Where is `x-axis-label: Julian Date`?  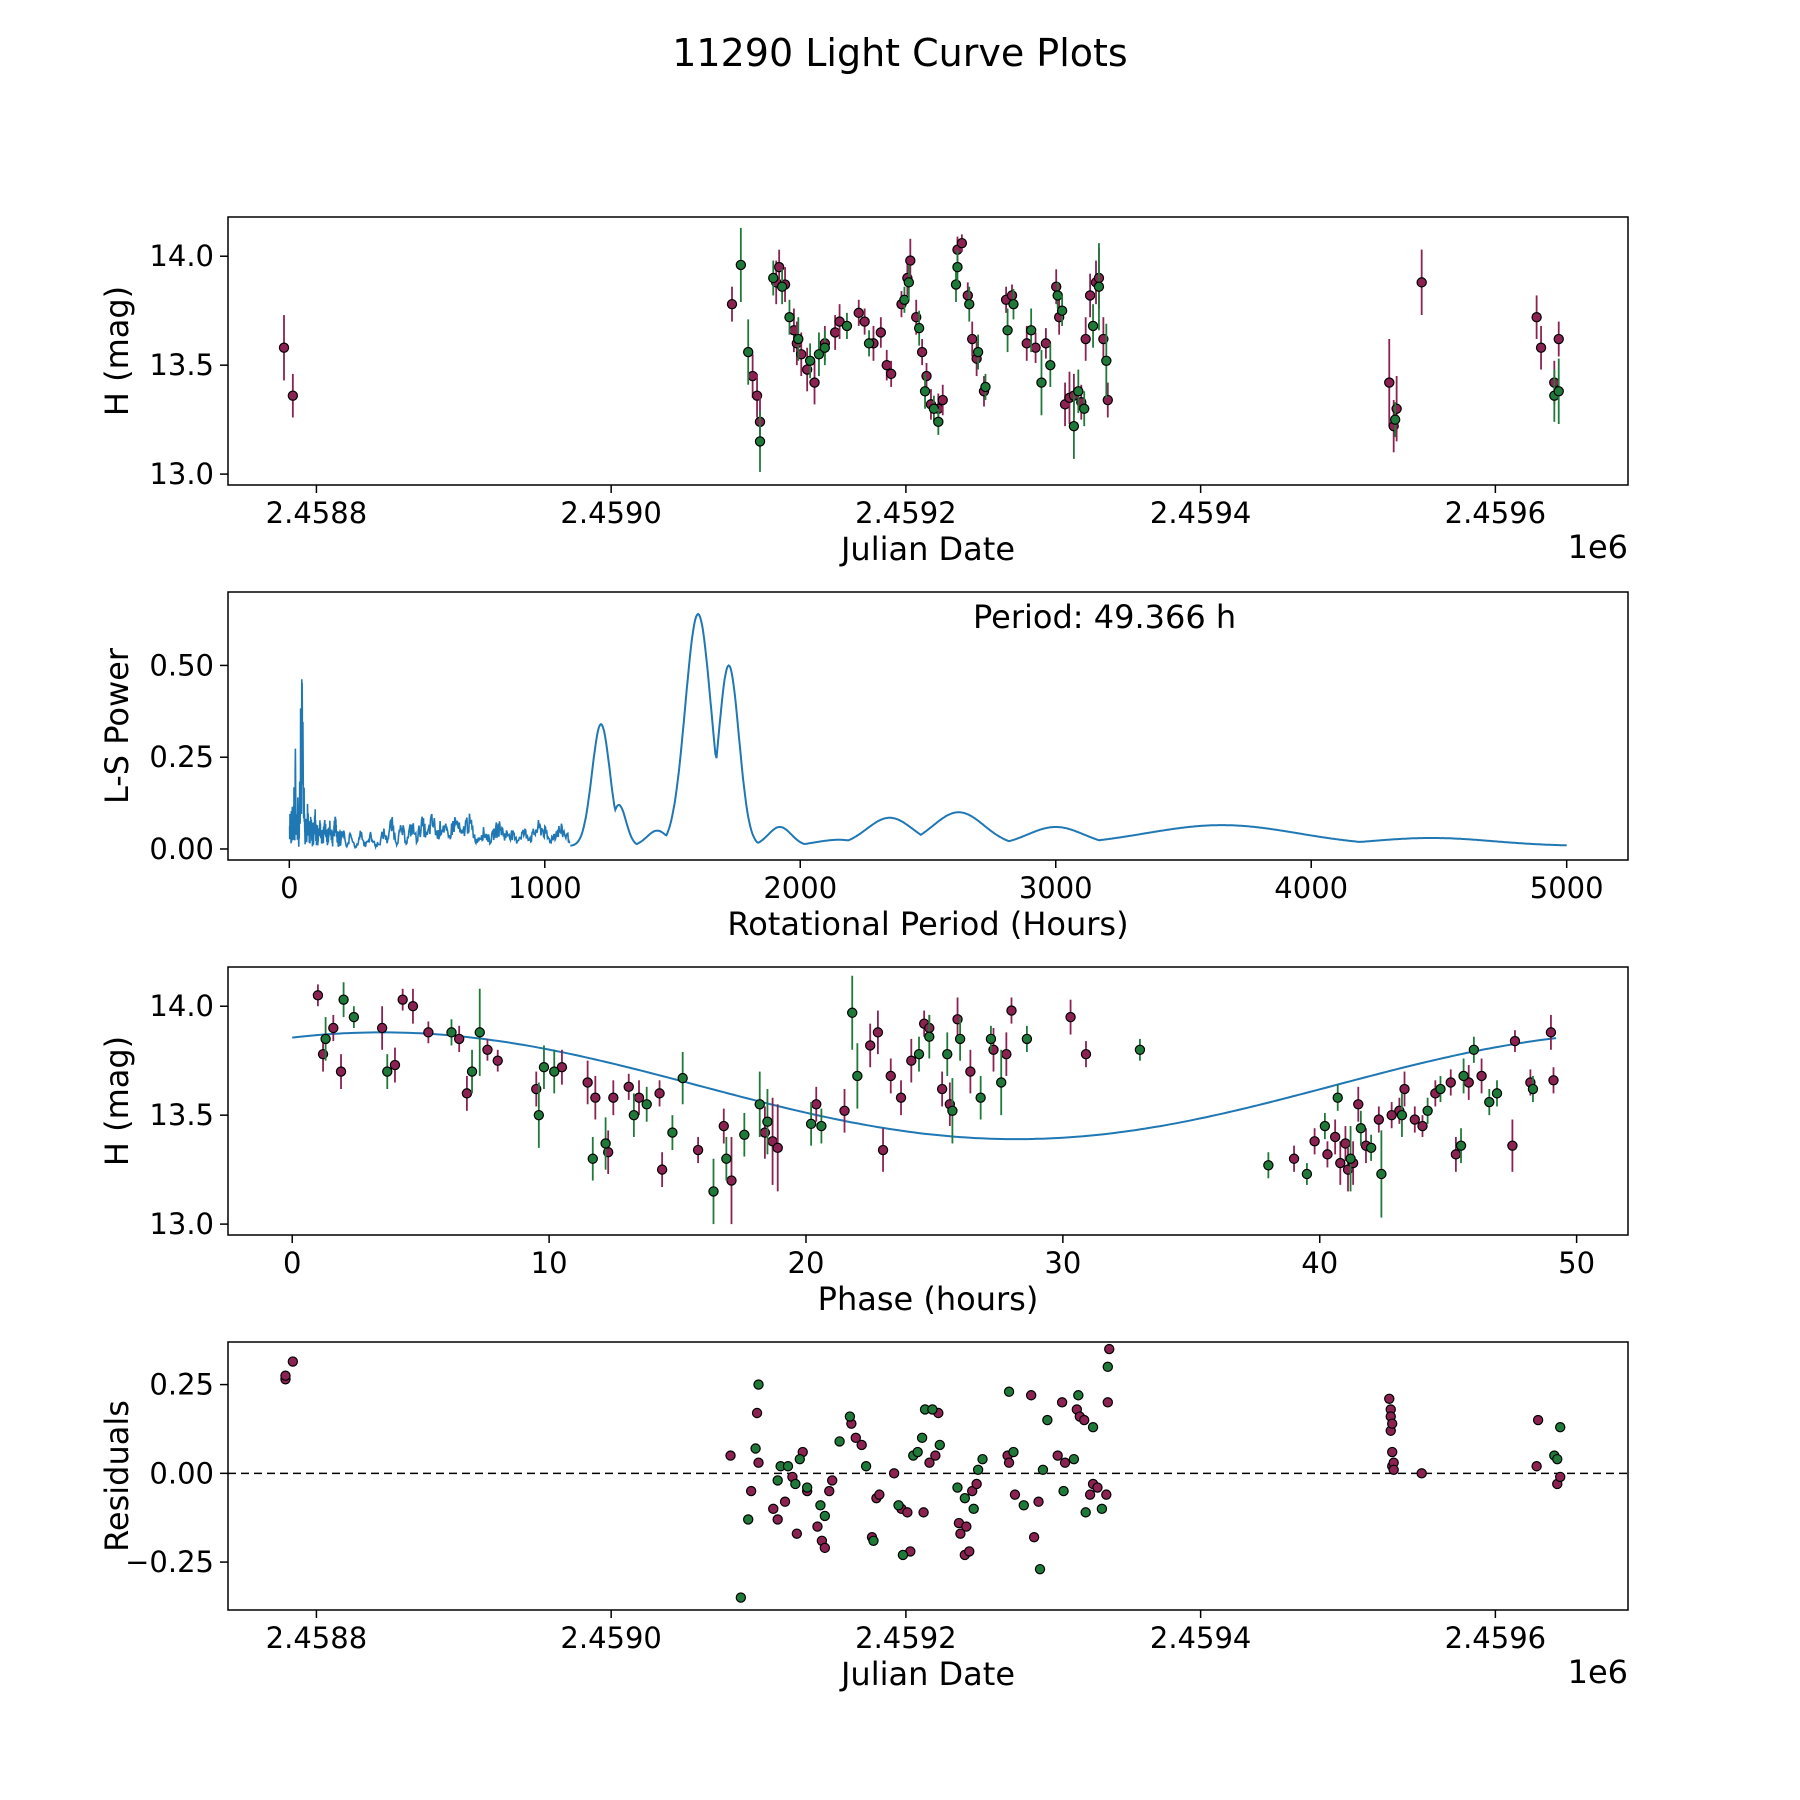 x-axis-label: Julian Date is located at coordinates (927, 549).